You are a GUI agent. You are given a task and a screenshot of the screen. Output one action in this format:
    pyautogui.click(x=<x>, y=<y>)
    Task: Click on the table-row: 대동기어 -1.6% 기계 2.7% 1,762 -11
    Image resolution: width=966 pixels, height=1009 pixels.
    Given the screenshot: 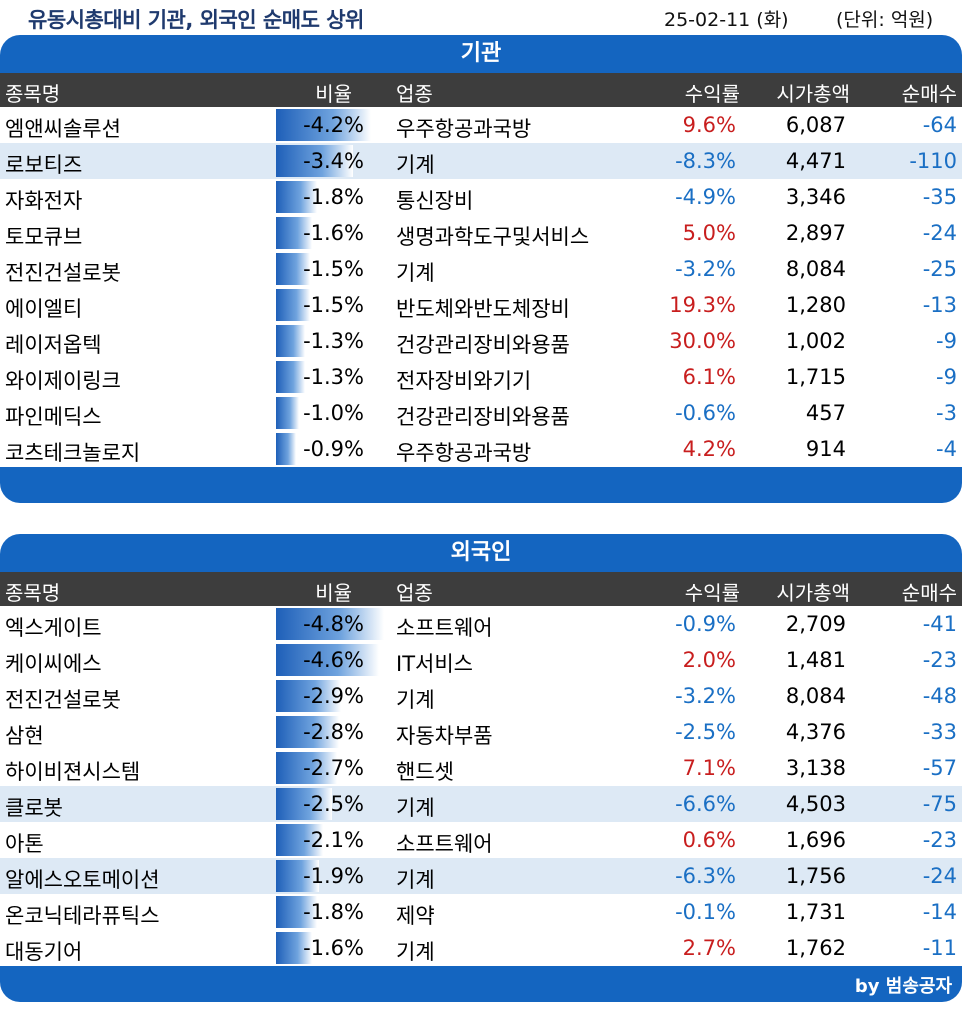 What is the action you would take?
    pyautogui.click(x=481, y=948)
    